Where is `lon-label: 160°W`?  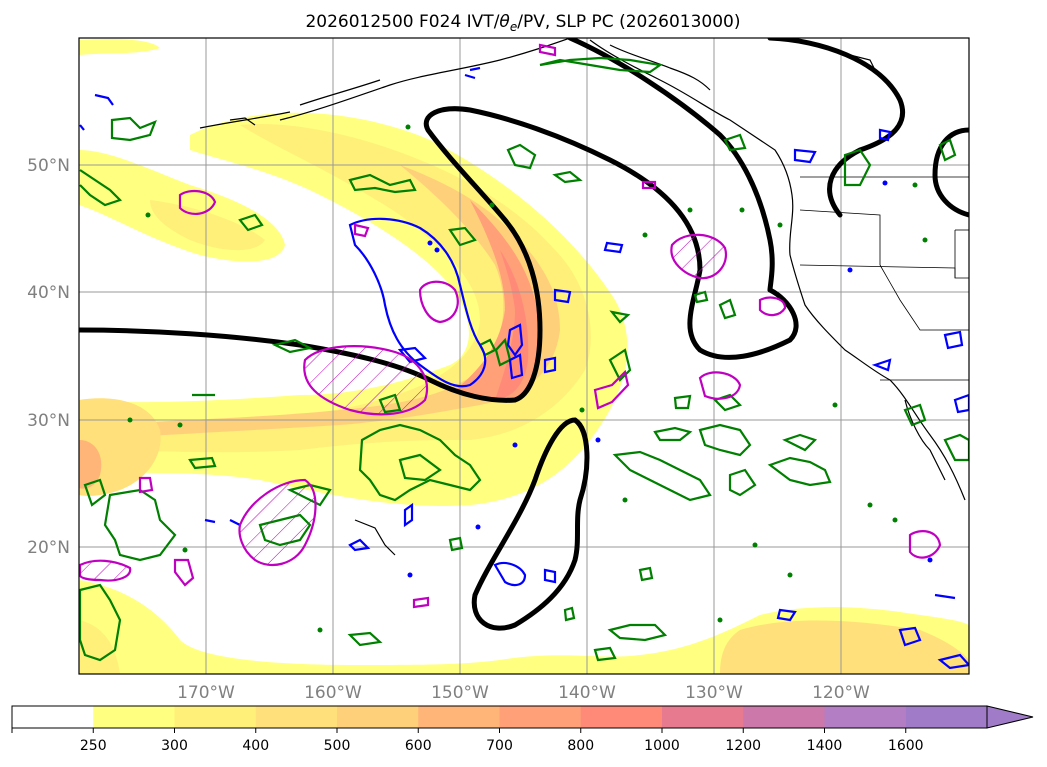 lon-label: 160°W is located at coordinates (333, 693).